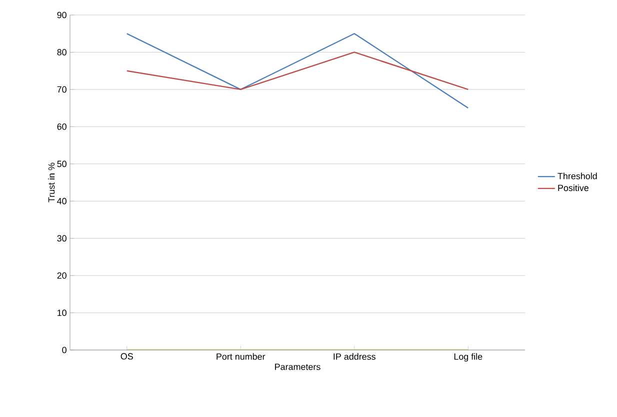 The height and width of the screenshot is (417, 617). What do you see at coordinates (61, 15) in the screenshot?
I see `y-tick-label: 90` at bounding box center [61, 15].